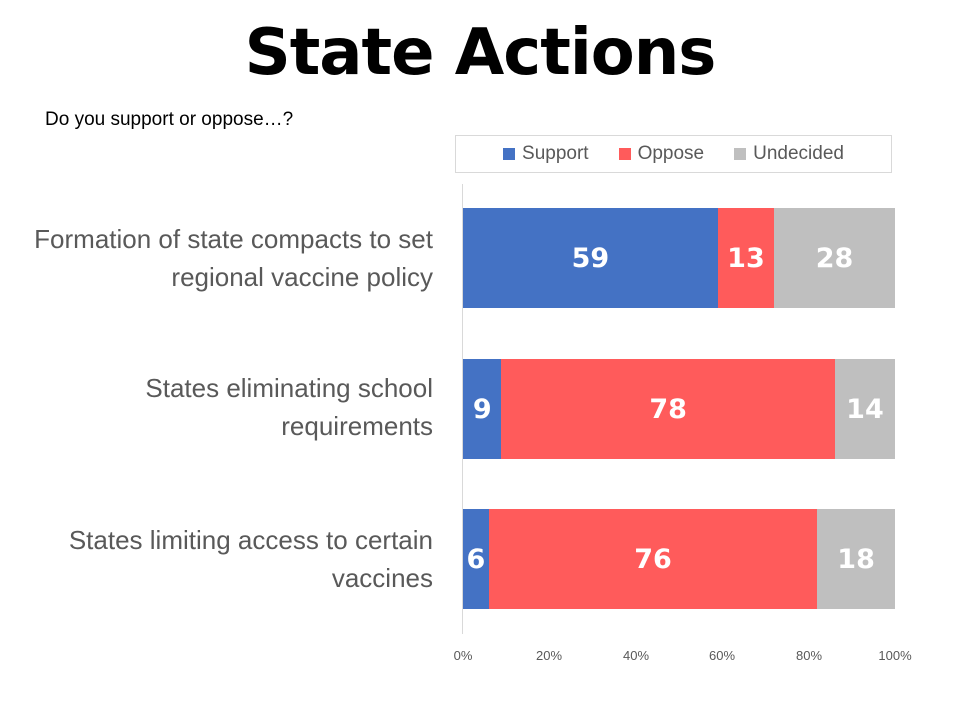  I want to click on bar-segment-oppose: 13, so click(746, 258).